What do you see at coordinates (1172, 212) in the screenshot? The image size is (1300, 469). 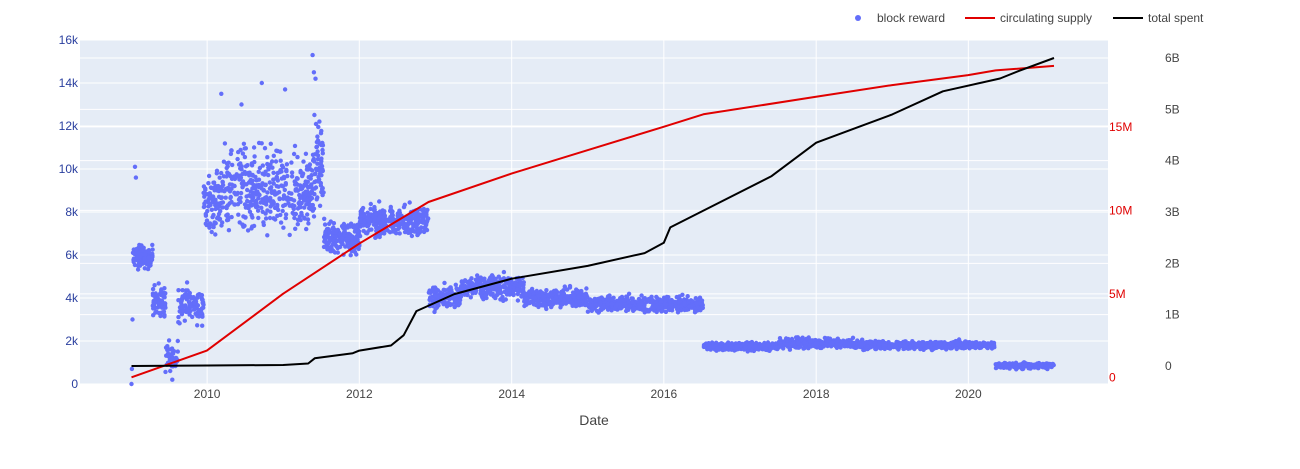 I see `y-tick-right-black: 3B` at bounding box center [1172, 212].